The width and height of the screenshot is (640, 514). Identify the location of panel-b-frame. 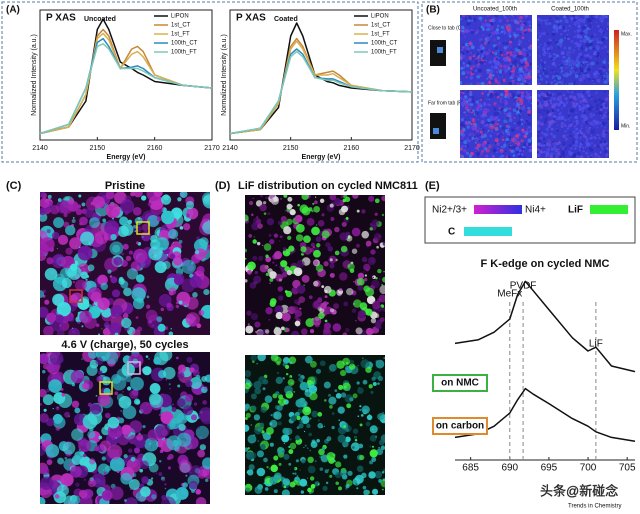
(529, 82).